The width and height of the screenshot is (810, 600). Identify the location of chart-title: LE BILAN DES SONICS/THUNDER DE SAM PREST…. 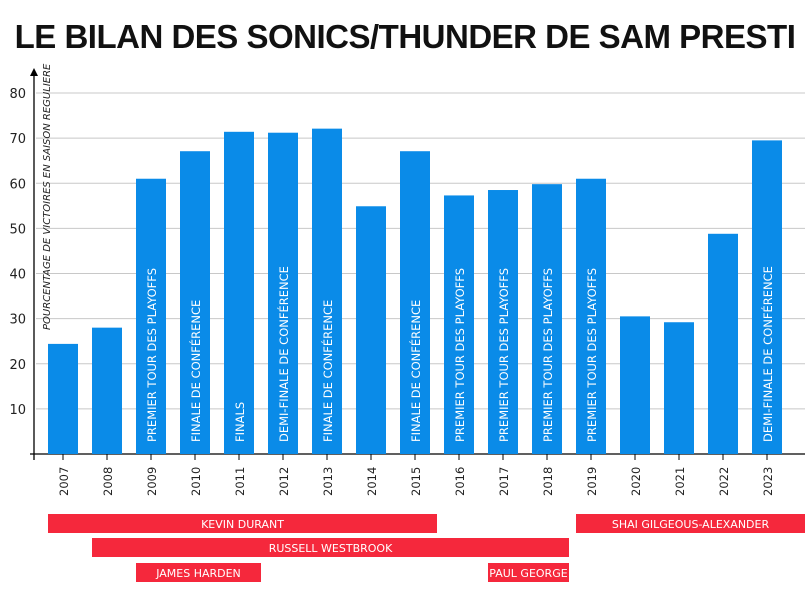
(405, 36).